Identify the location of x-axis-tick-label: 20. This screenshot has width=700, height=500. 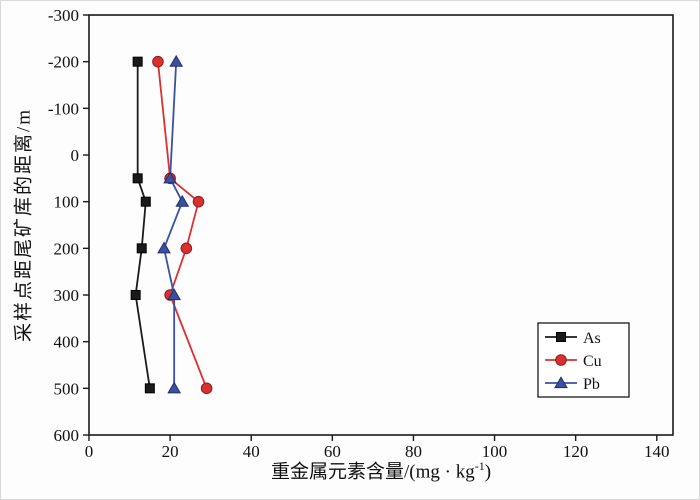
(170, 451).